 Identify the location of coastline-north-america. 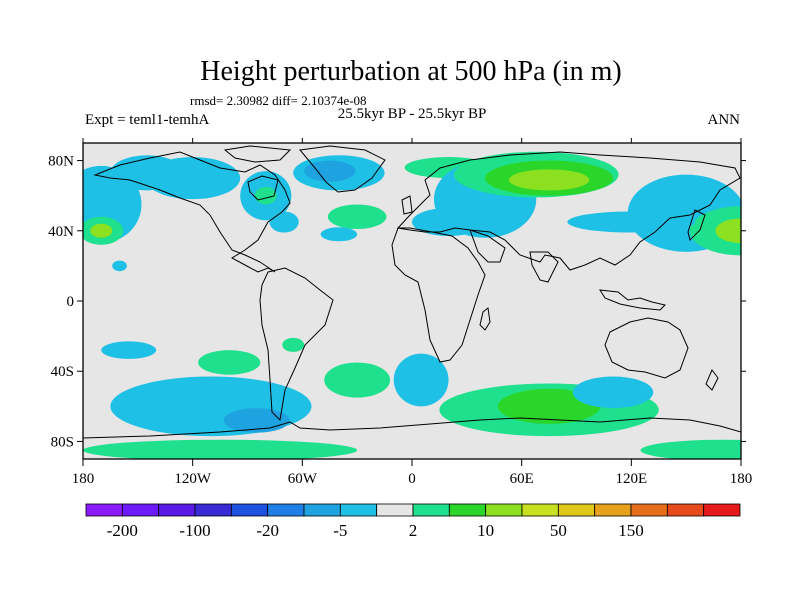
(192, 212).